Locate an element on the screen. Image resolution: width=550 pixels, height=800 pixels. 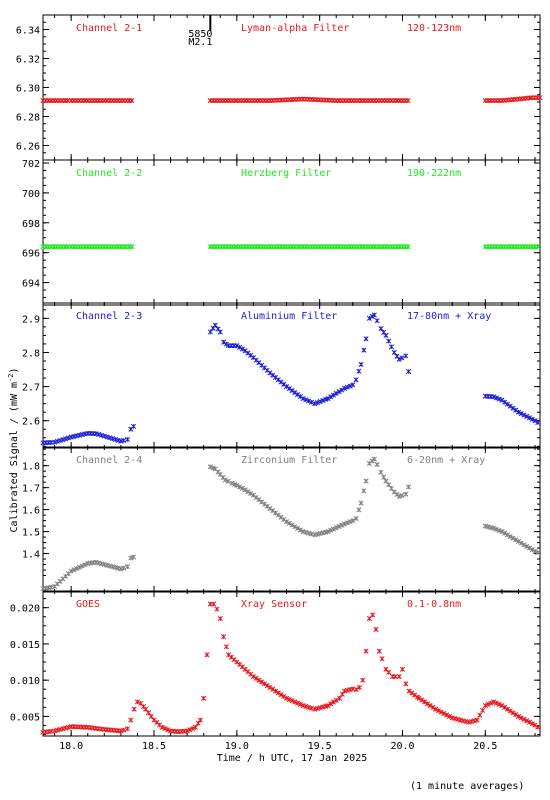
y-tick-label: 6.30 is located at coordinates (28, 89).